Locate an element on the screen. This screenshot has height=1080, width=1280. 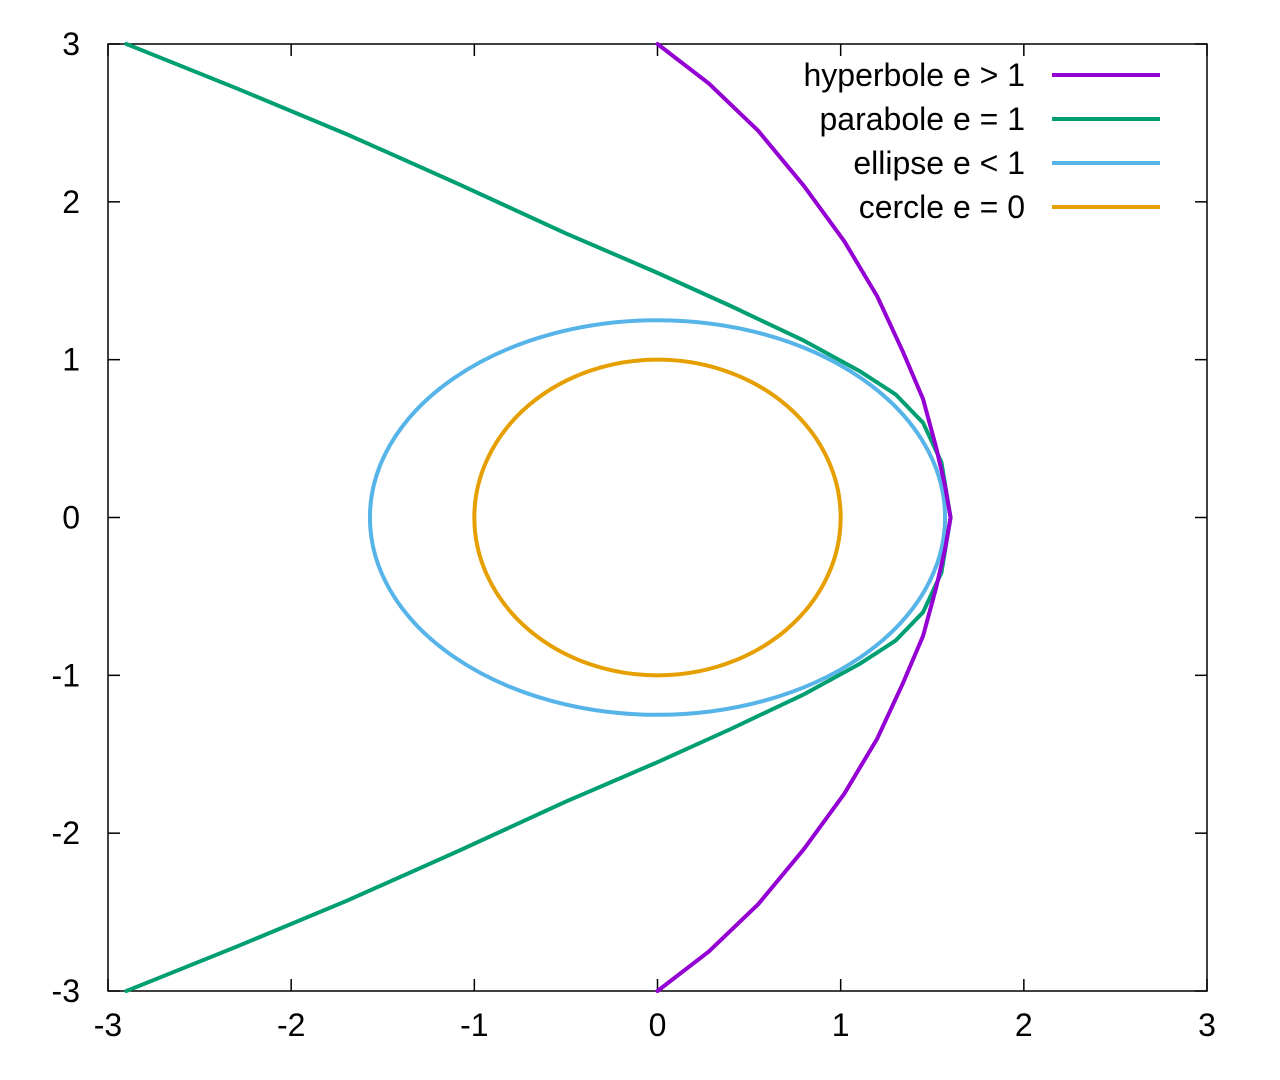
x-tick-label: -2 is located at coordinates (291, 1025).